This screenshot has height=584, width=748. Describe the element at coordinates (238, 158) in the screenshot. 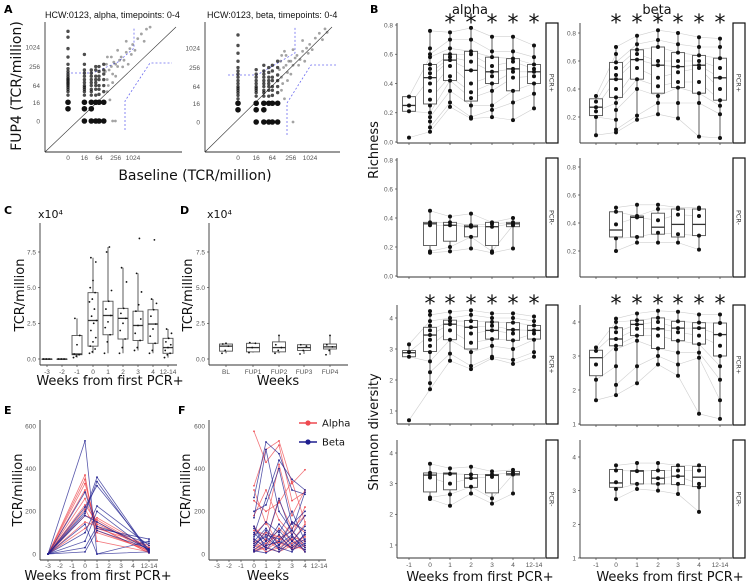

I see `x-tick-label: 0` at that location.